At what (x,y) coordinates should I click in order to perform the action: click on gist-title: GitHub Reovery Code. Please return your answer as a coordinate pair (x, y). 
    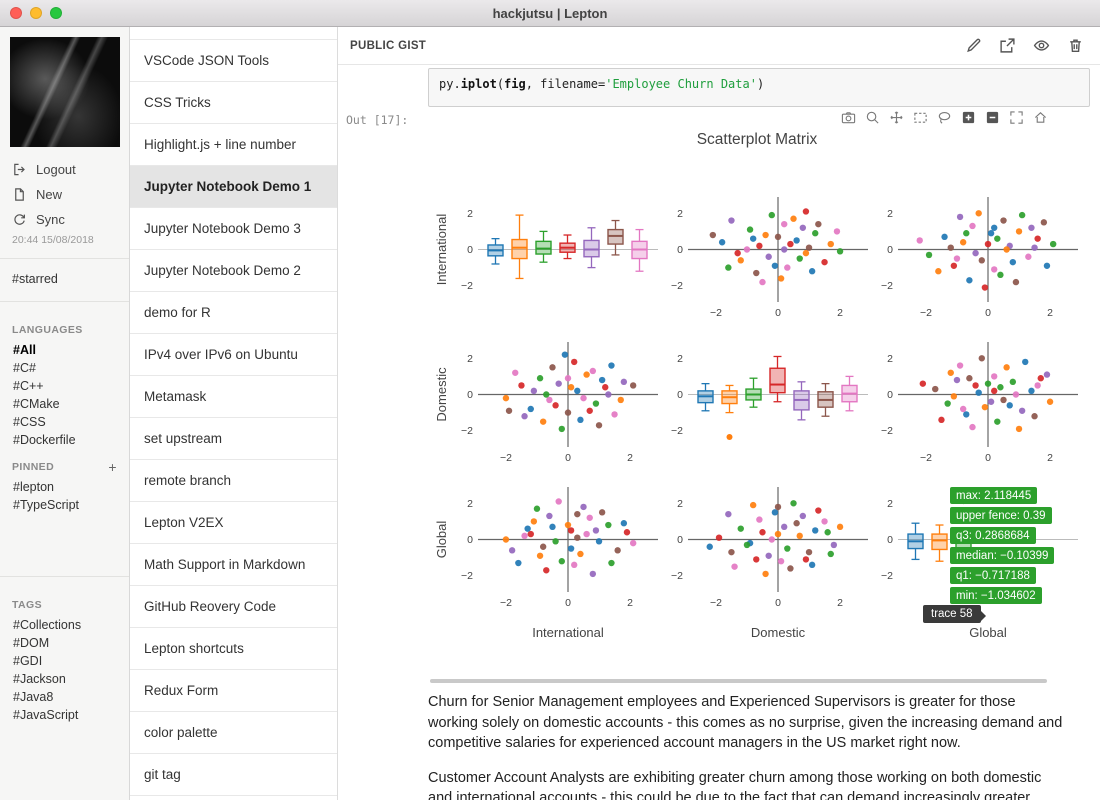
    Looking at the image, I should click on (210, 606).